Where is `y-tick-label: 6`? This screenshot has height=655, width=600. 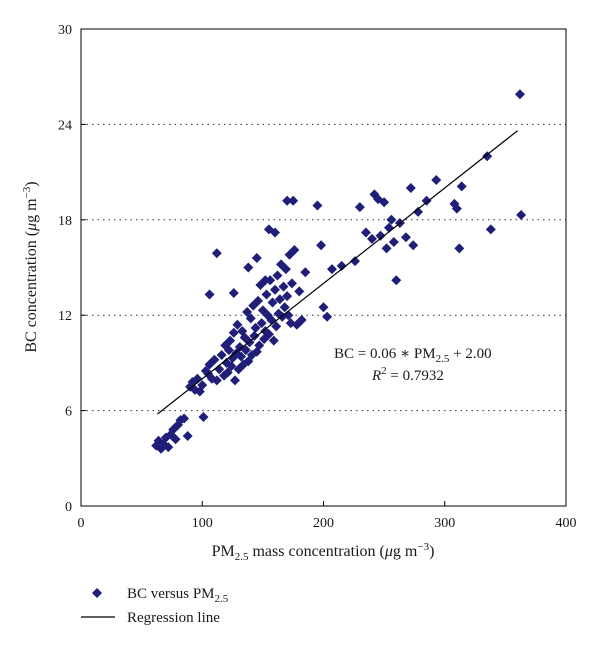
y-tick-label: 6 is located at coordinates (68, 412).